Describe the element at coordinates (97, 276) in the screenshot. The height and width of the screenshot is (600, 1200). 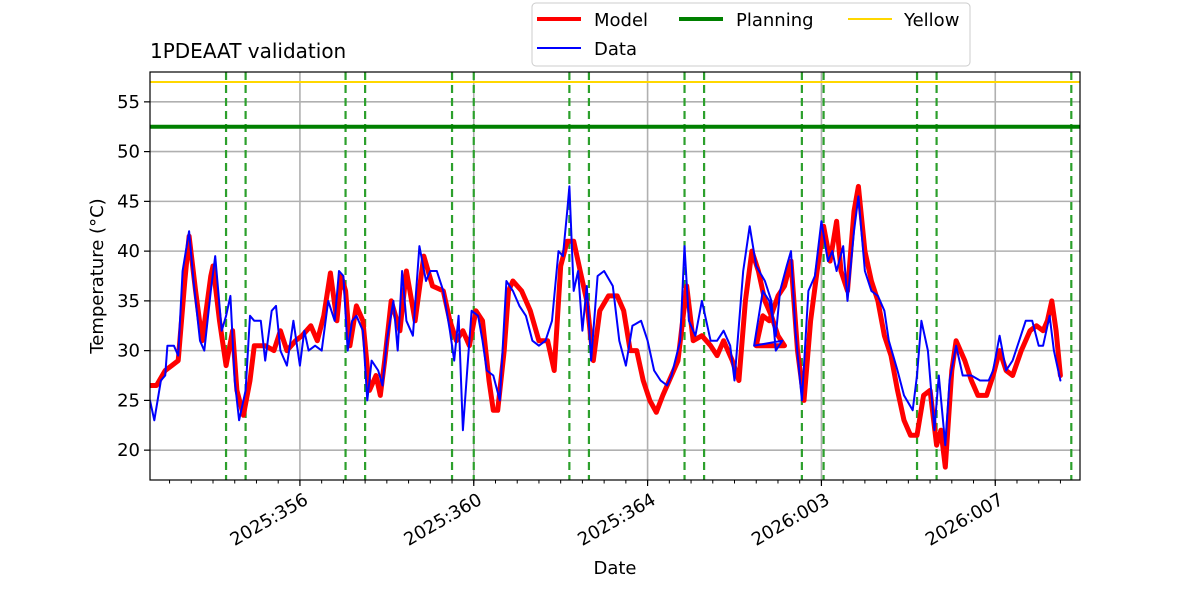
I see `y-axis-label: Temperature (°C)` at that location.